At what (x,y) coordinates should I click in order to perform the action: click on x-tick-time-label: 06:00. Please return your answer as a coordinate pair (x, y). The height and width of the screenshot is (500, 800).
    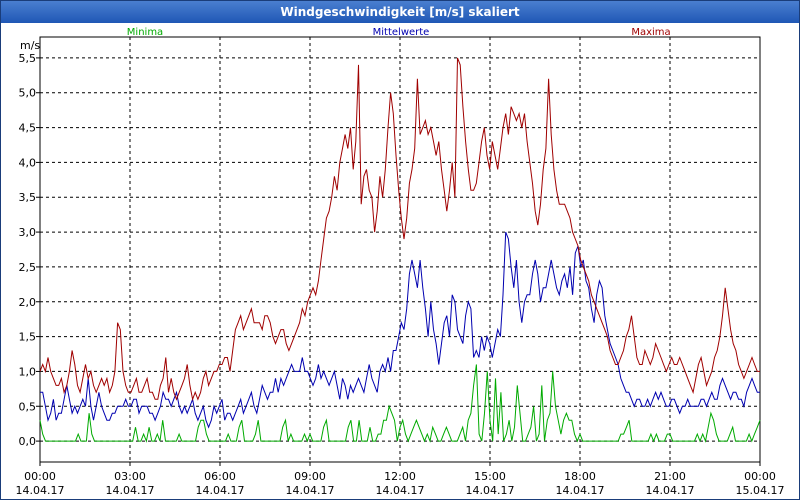
    Looking at the image, I should click on (220, 476).